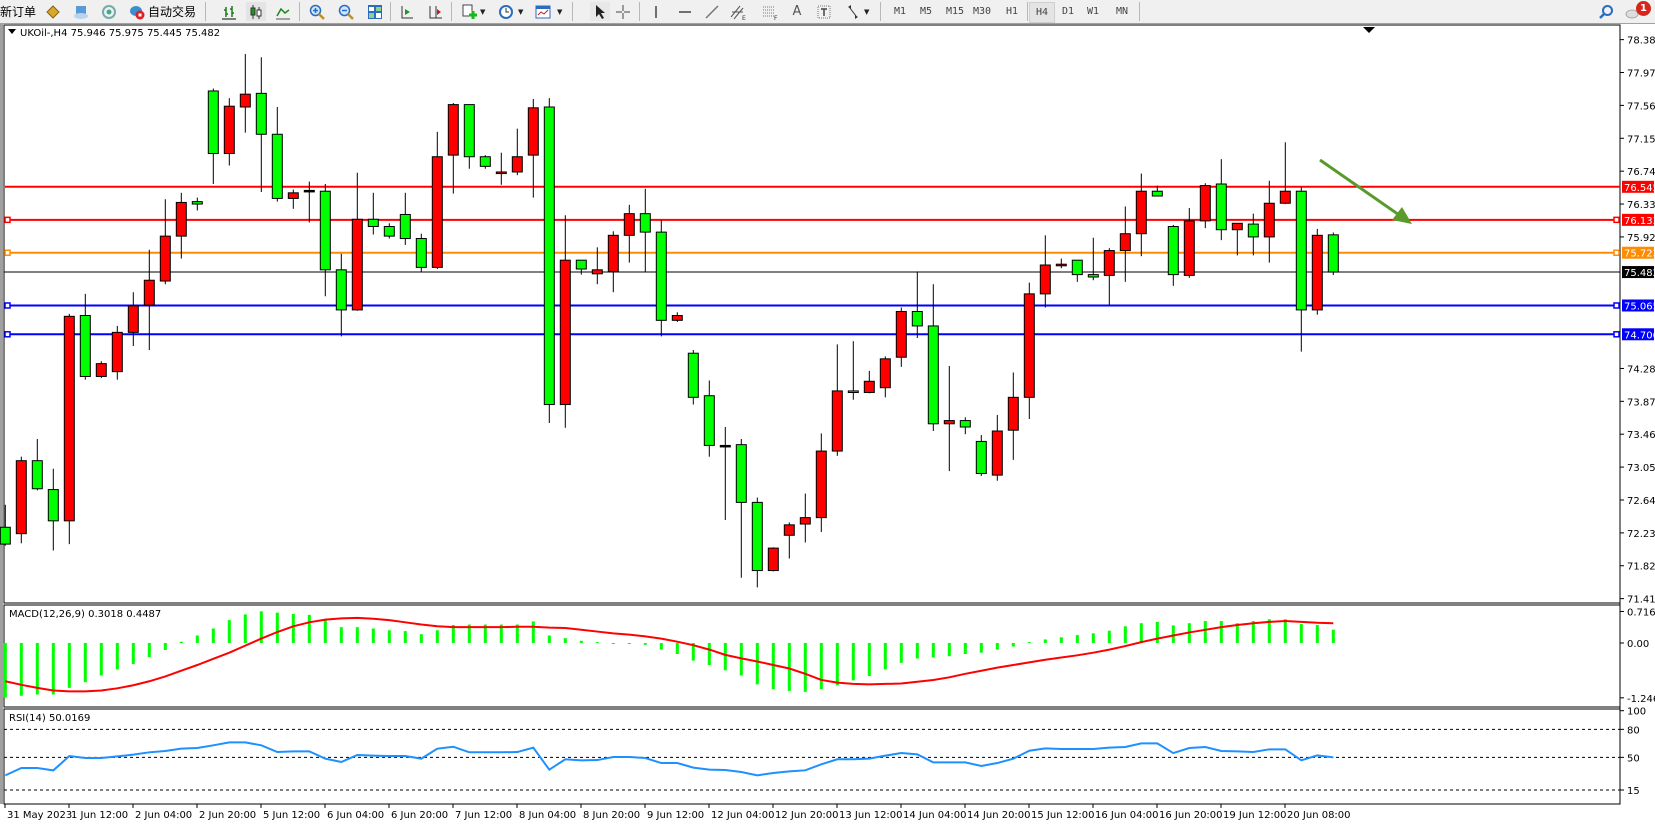 This screenshot has width=1655, height=827. Describe the element at coordinates (1369, 30) in the screenshot. I see `chart-shift-marker-icon` at that location.